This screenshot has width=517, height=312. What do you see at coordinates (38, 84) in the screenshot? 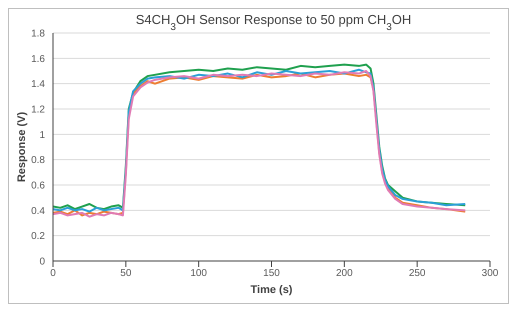
I see `y-tick-label: 1.4` at bounding box center [38, 84].